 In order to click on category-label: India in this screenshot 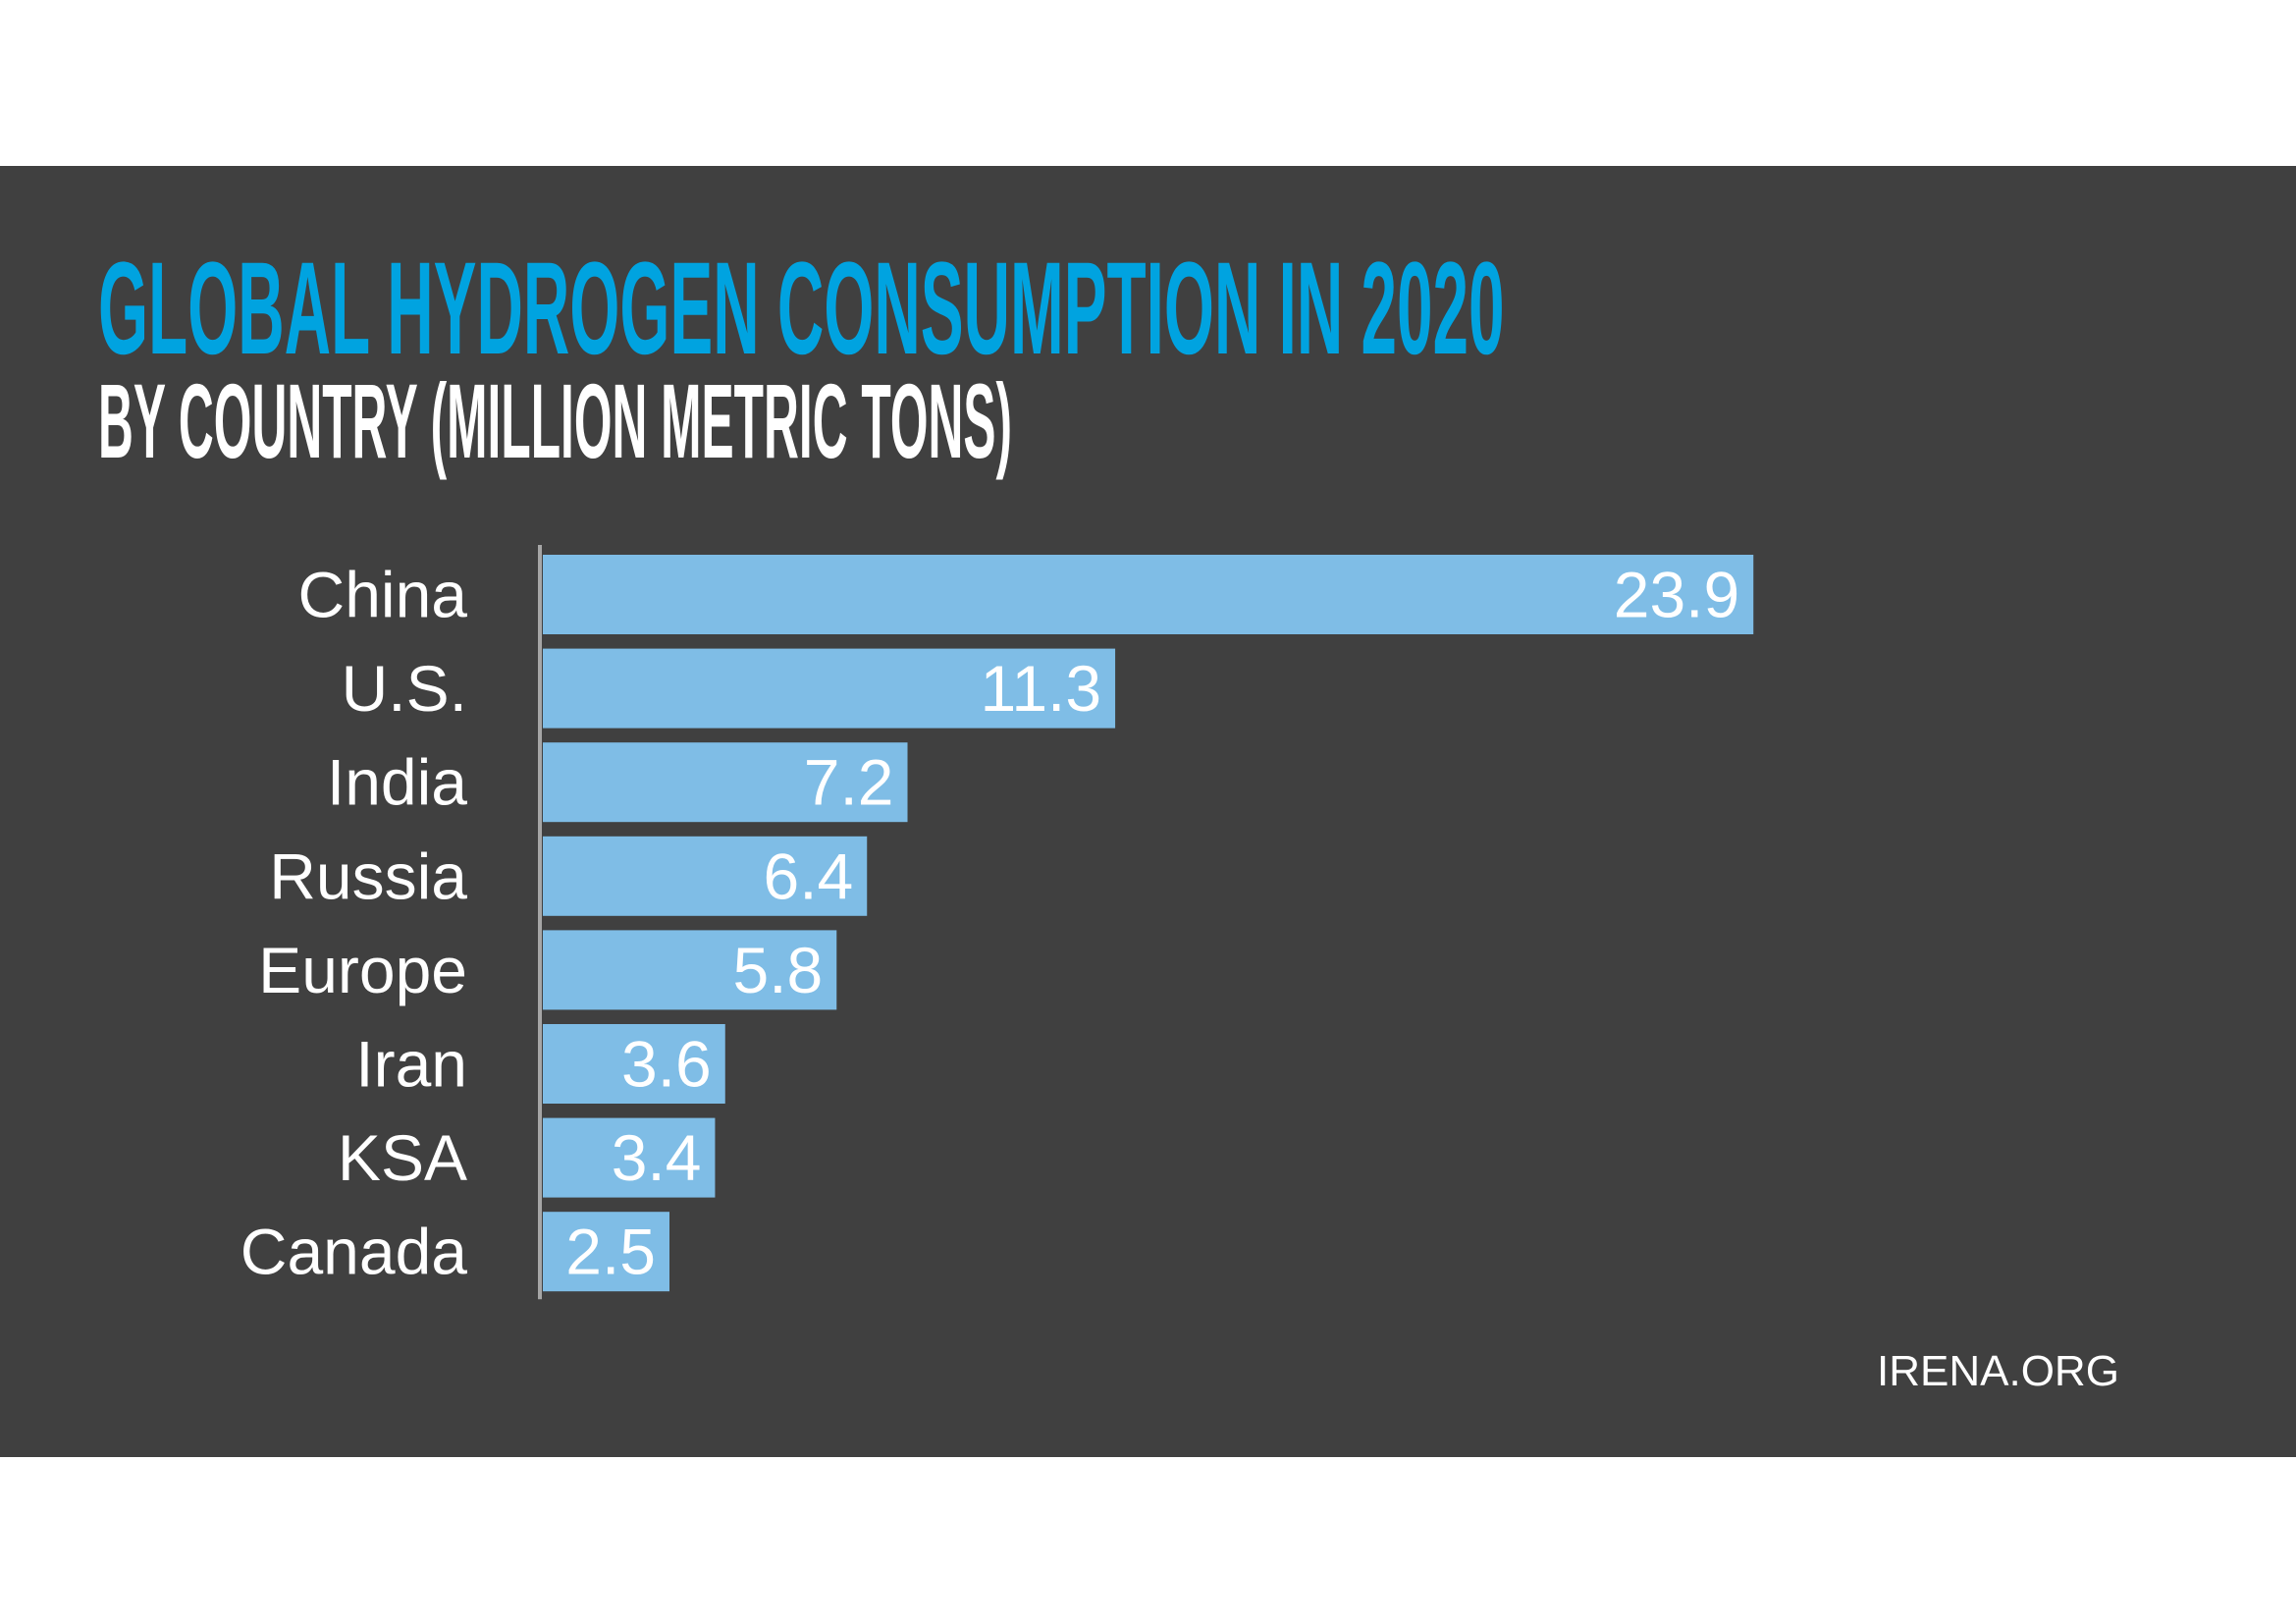, I will do `click(397, 782)`.